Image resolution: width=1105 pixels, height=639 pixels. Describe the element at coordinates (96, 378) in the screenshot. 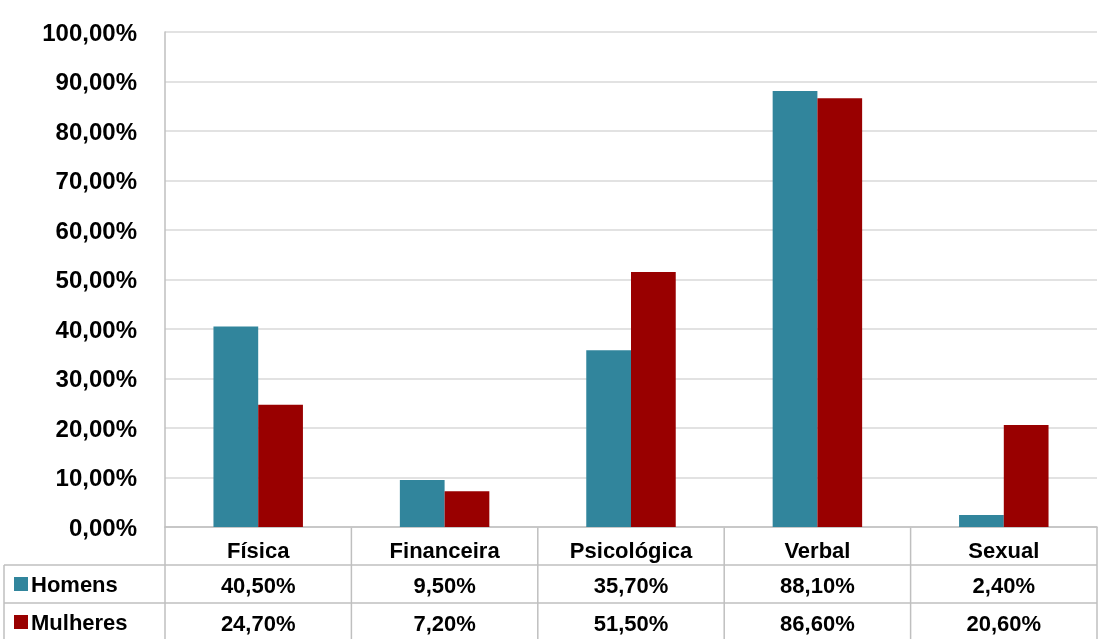

I see `y-tick-label: 30,00%` at that location.